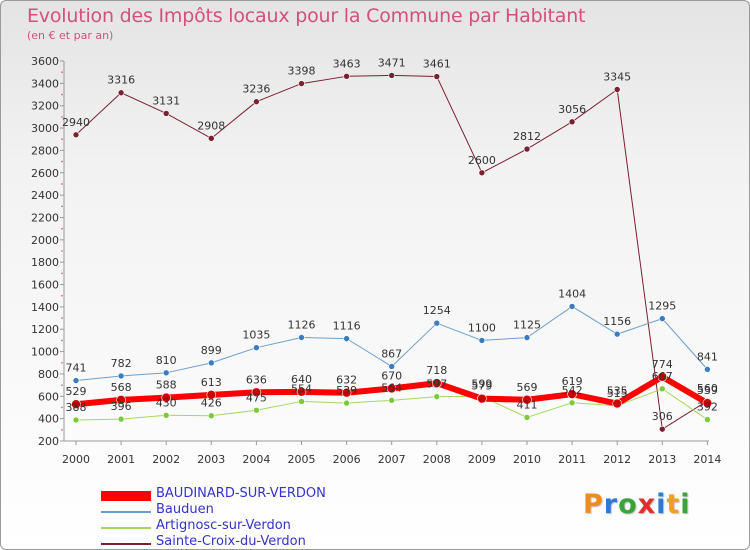 Image resolution: width=750 pixels, height=550 pixels. I want to click on data-label-baudinard-sur-verdon: 636, so click(256, 379).